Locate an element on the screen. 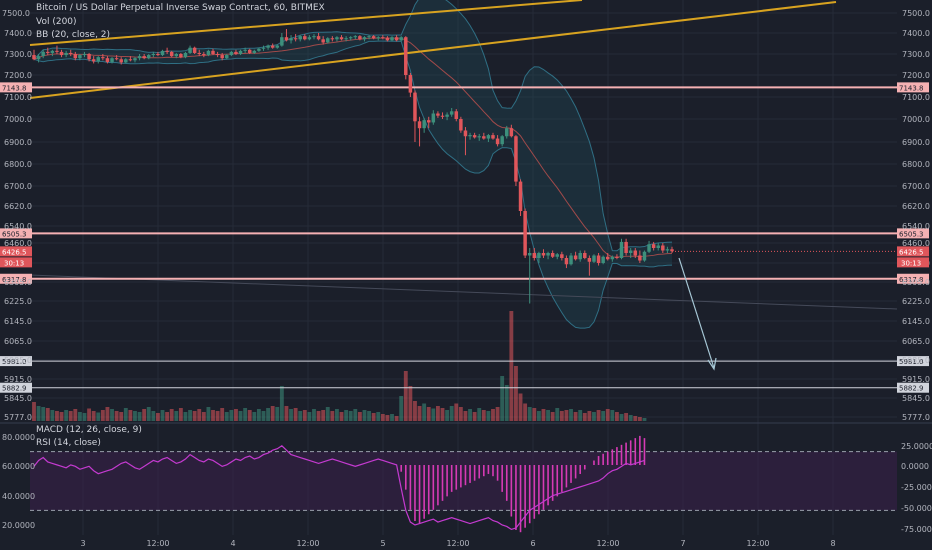 The width and height of the screenshot is (932, 550). macd-axis-label-1: 0.0000 is located at coordinates (915, 466).